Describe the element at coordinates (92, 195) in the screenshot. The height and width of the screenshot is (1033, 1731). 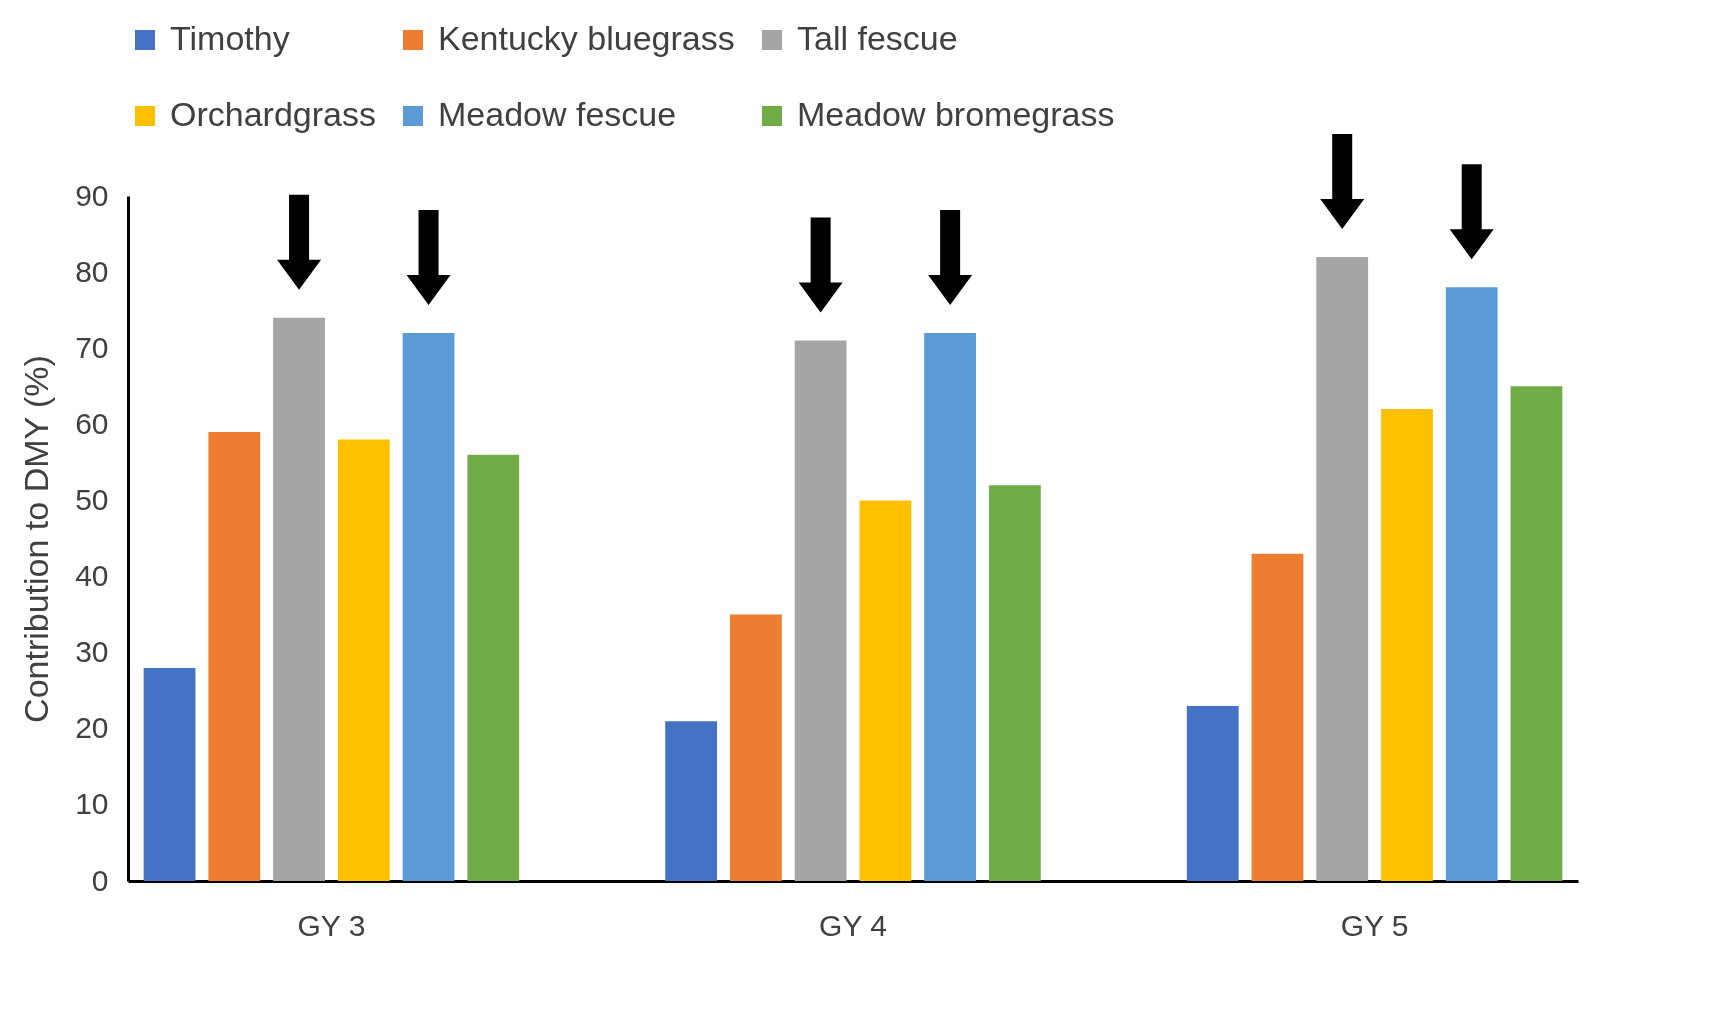
I see `y-tick-label: 90` at that location.